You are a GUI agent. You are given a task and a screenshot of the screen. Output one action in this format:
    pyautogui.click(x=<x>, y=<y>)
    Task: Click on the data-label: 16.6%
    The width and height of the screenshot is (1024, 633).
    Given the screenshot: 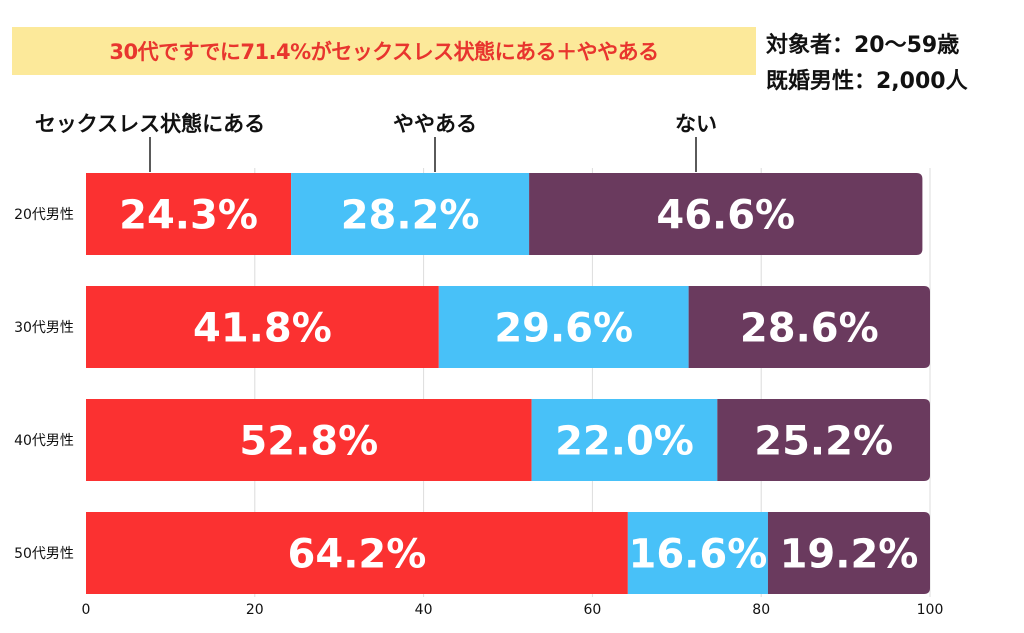 What is the action you would take?
    pyautogui.click(x=698, y=554)
    